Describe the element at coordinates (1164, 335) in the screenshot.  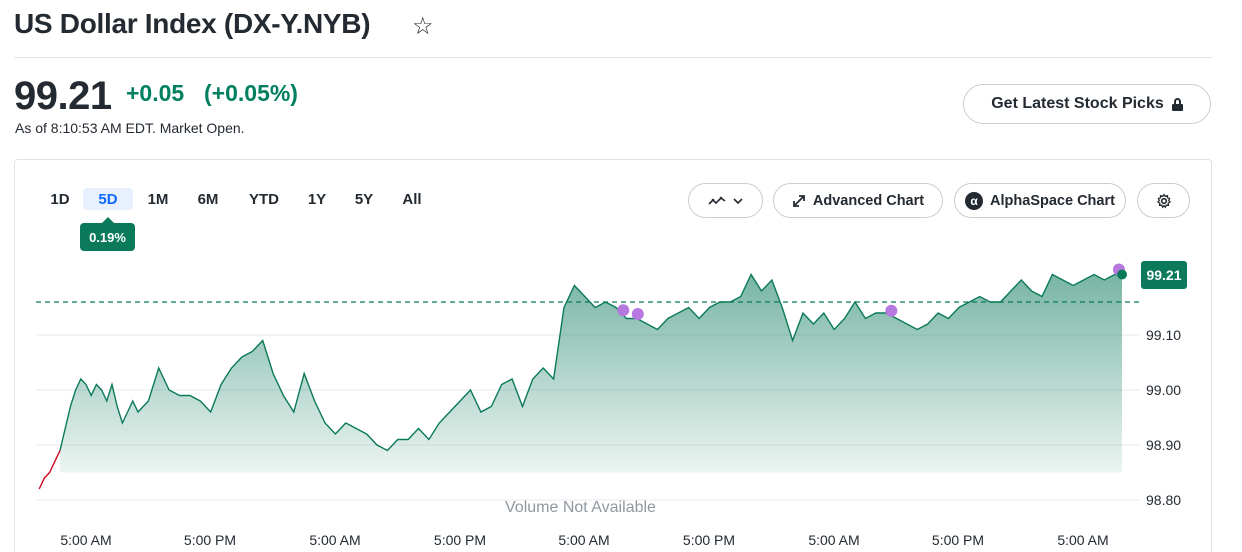
I see `y-axis-tick: 99.10` at that location.